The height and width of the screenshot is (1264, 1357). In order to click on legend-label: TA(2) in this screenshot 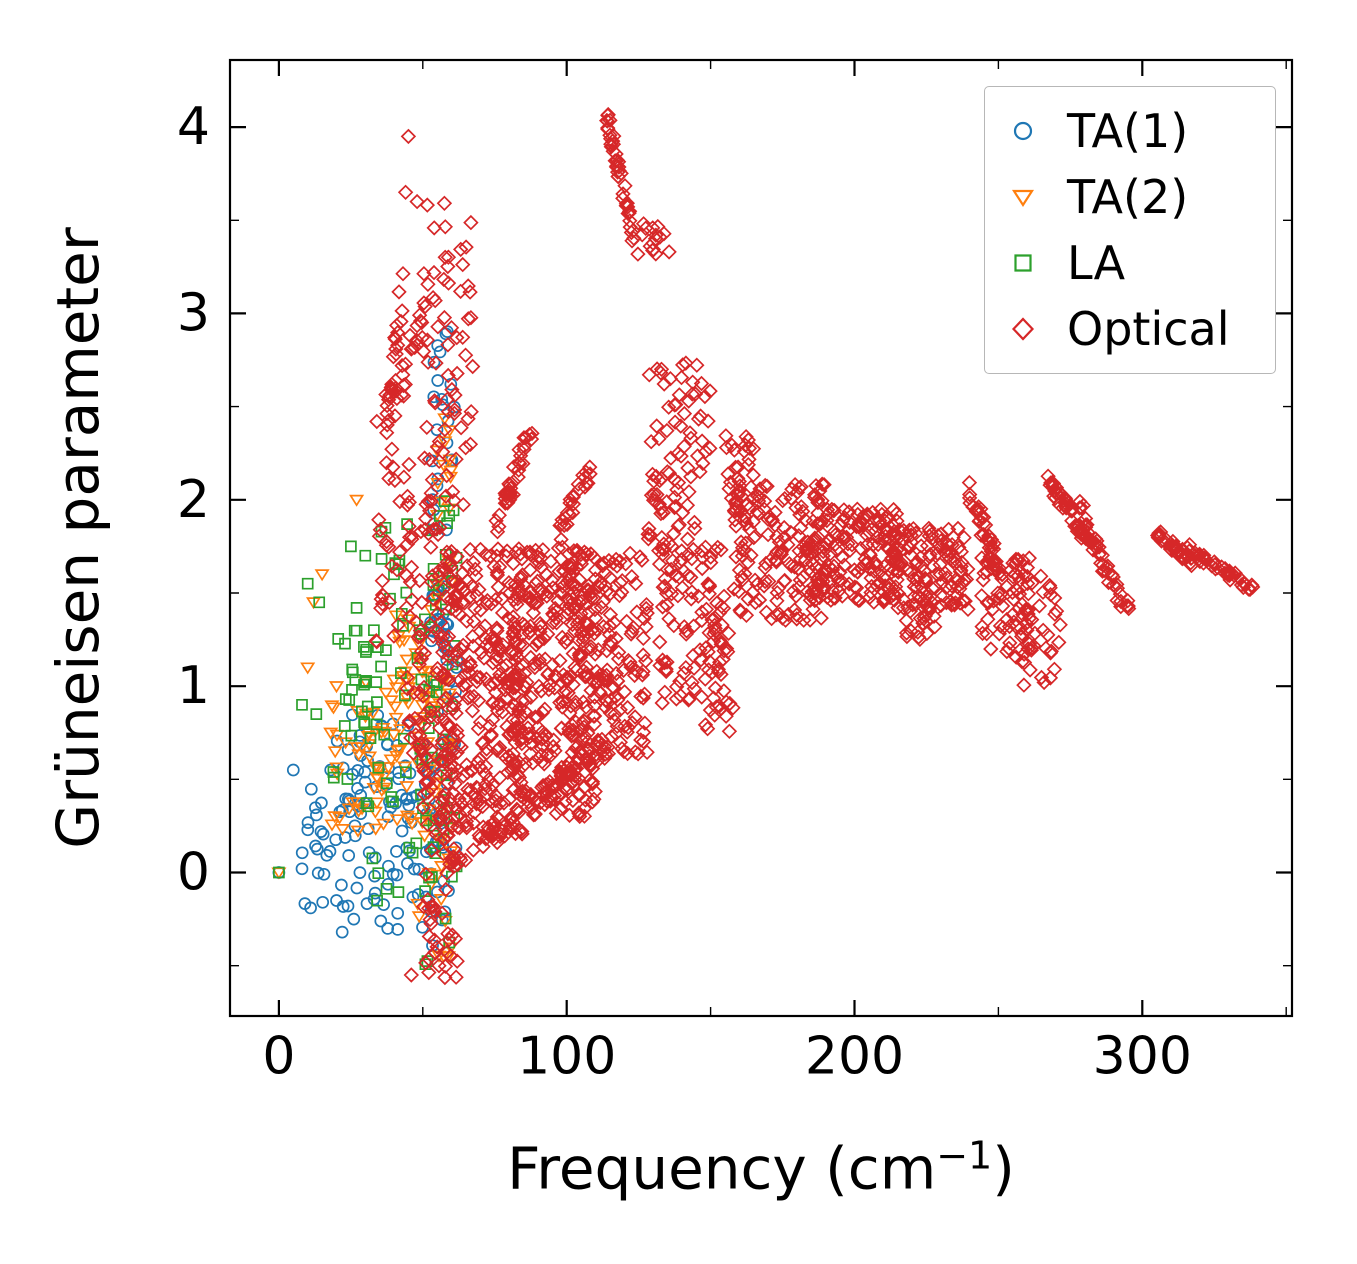, I will do `click(1128, 197)`.